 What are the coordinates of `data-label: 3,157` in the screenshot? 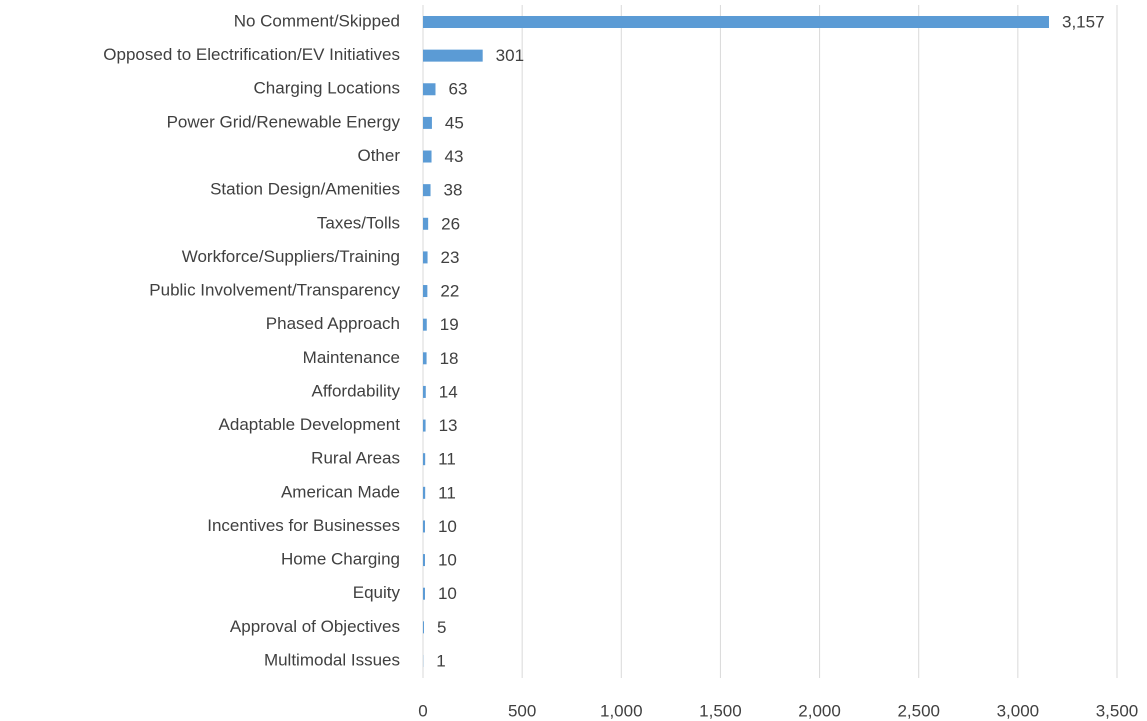 It's located at (1083, 21).